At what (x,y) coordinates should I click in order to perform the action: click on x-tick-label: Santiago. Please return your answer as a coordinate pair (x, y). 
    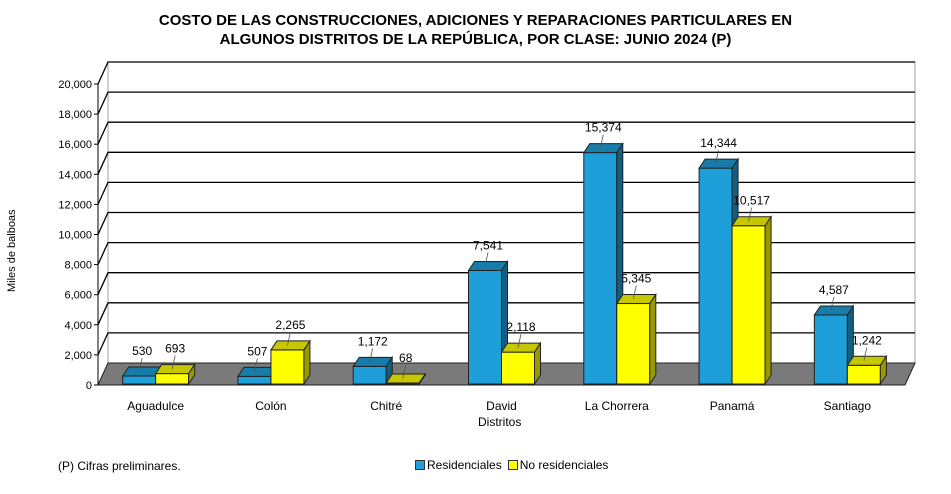
    Looking at the image, I should click on (848, 406).